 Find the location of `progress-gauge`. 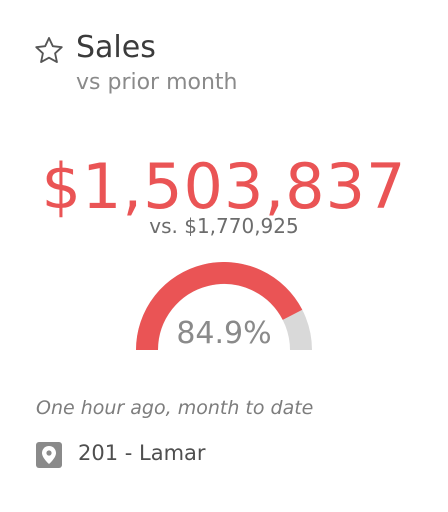

progress-gauge is located at coordinates (224, 306).